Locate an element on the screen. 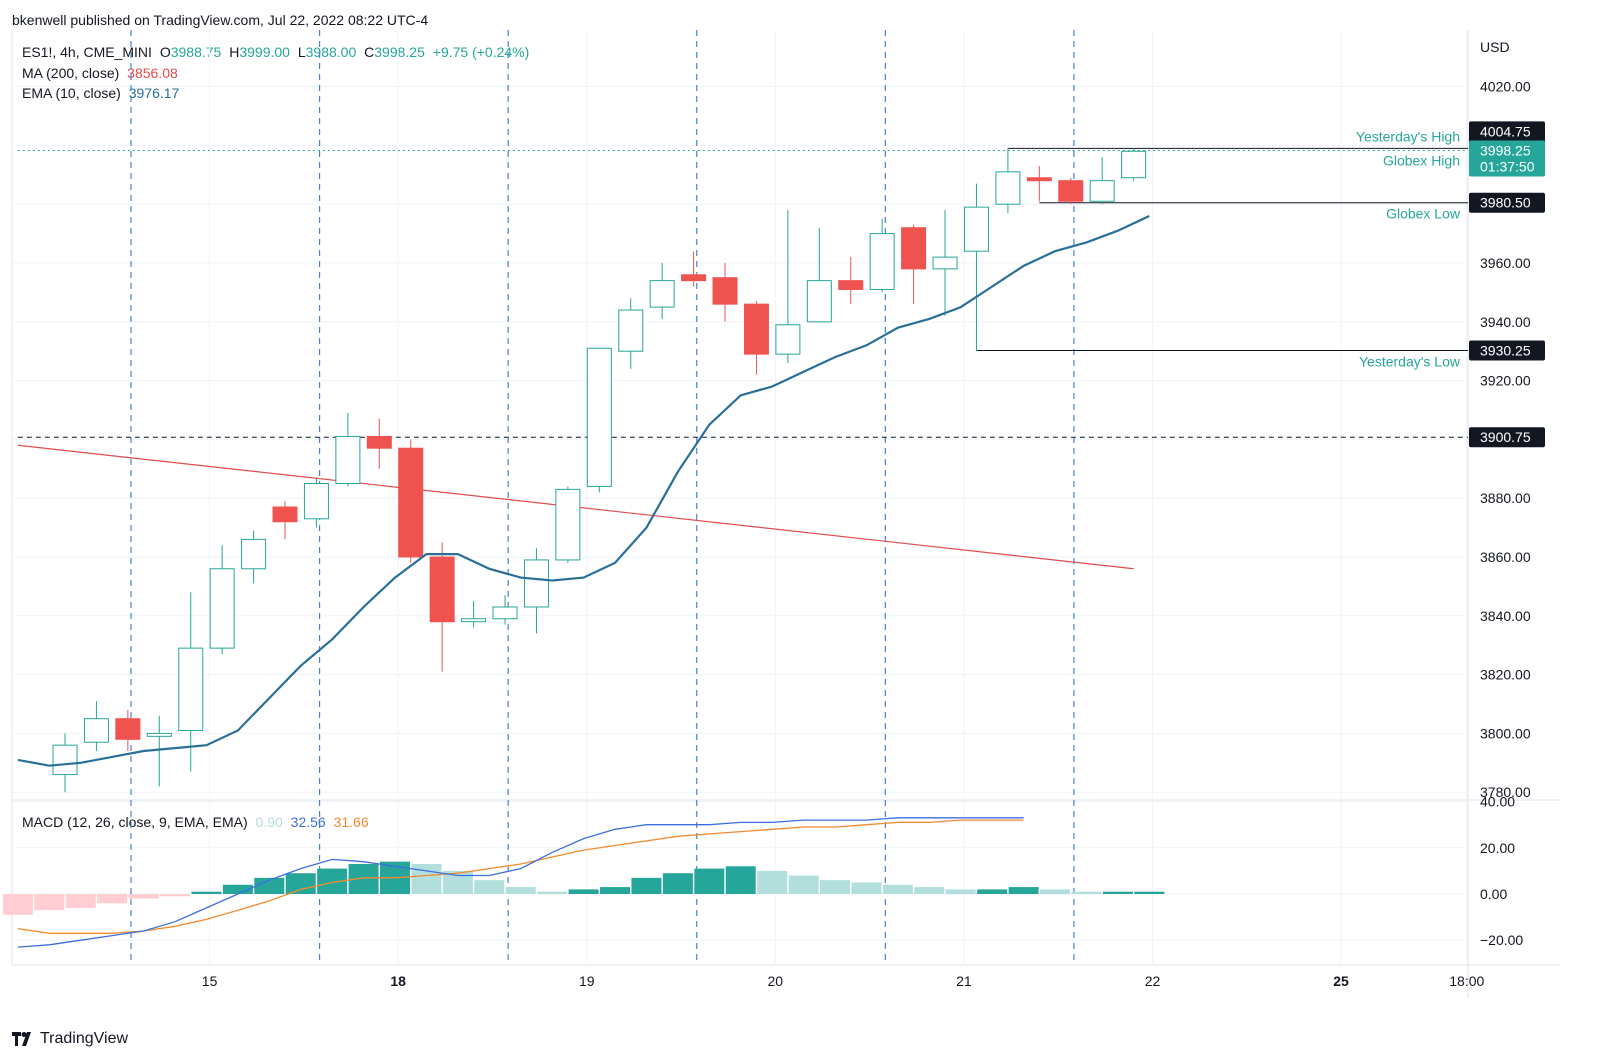  brand-name: TradingView is located at coordinates (84, 1038).